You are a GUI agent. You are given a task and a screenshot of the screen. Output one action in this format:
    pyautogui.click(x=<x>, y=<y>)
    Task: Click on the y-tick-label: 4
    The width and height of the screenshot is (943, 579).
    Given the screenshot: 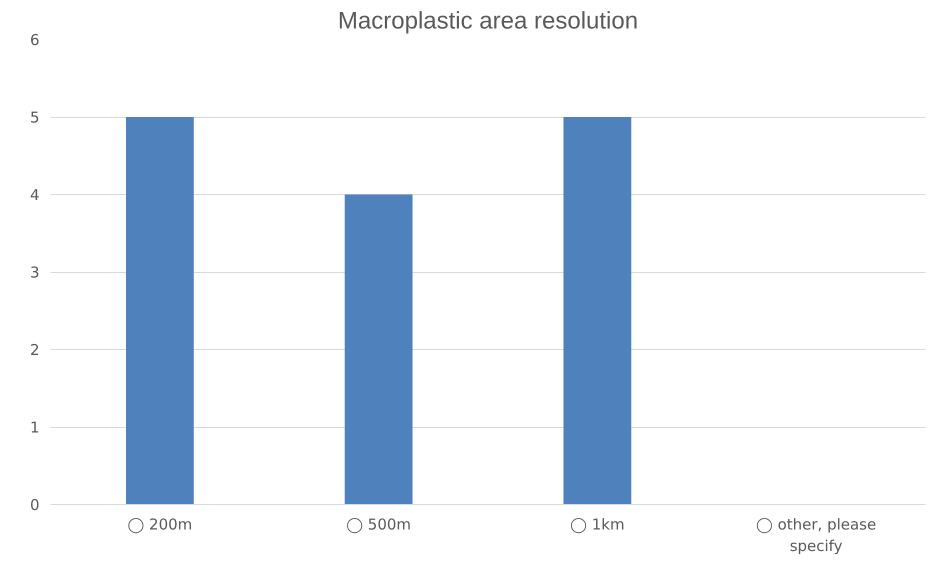 What is the action you would take?
    pyautogui.click(x=35, y=195)
    